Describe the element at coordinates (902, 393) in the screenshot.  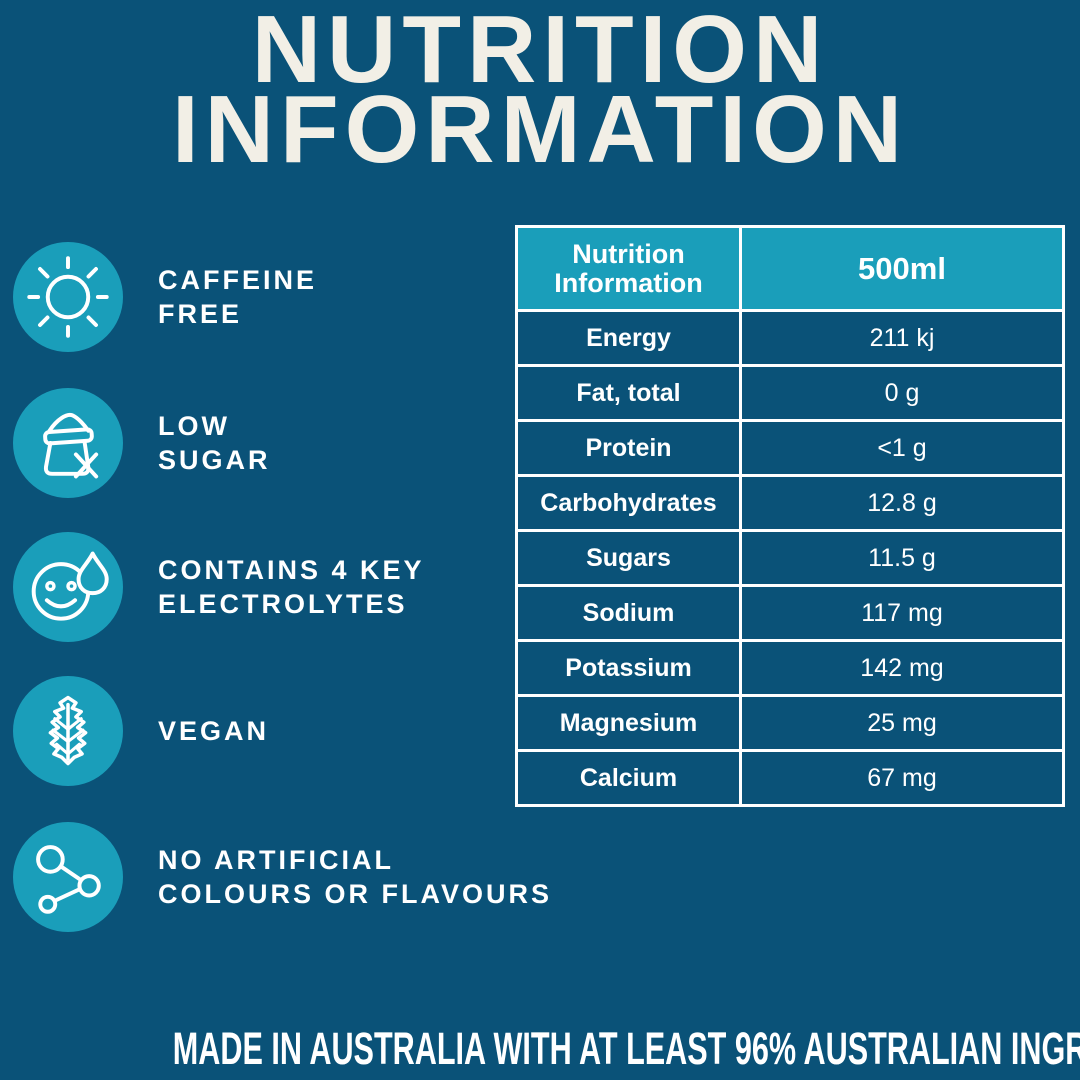
I see `row-value: 0 g` at that location.